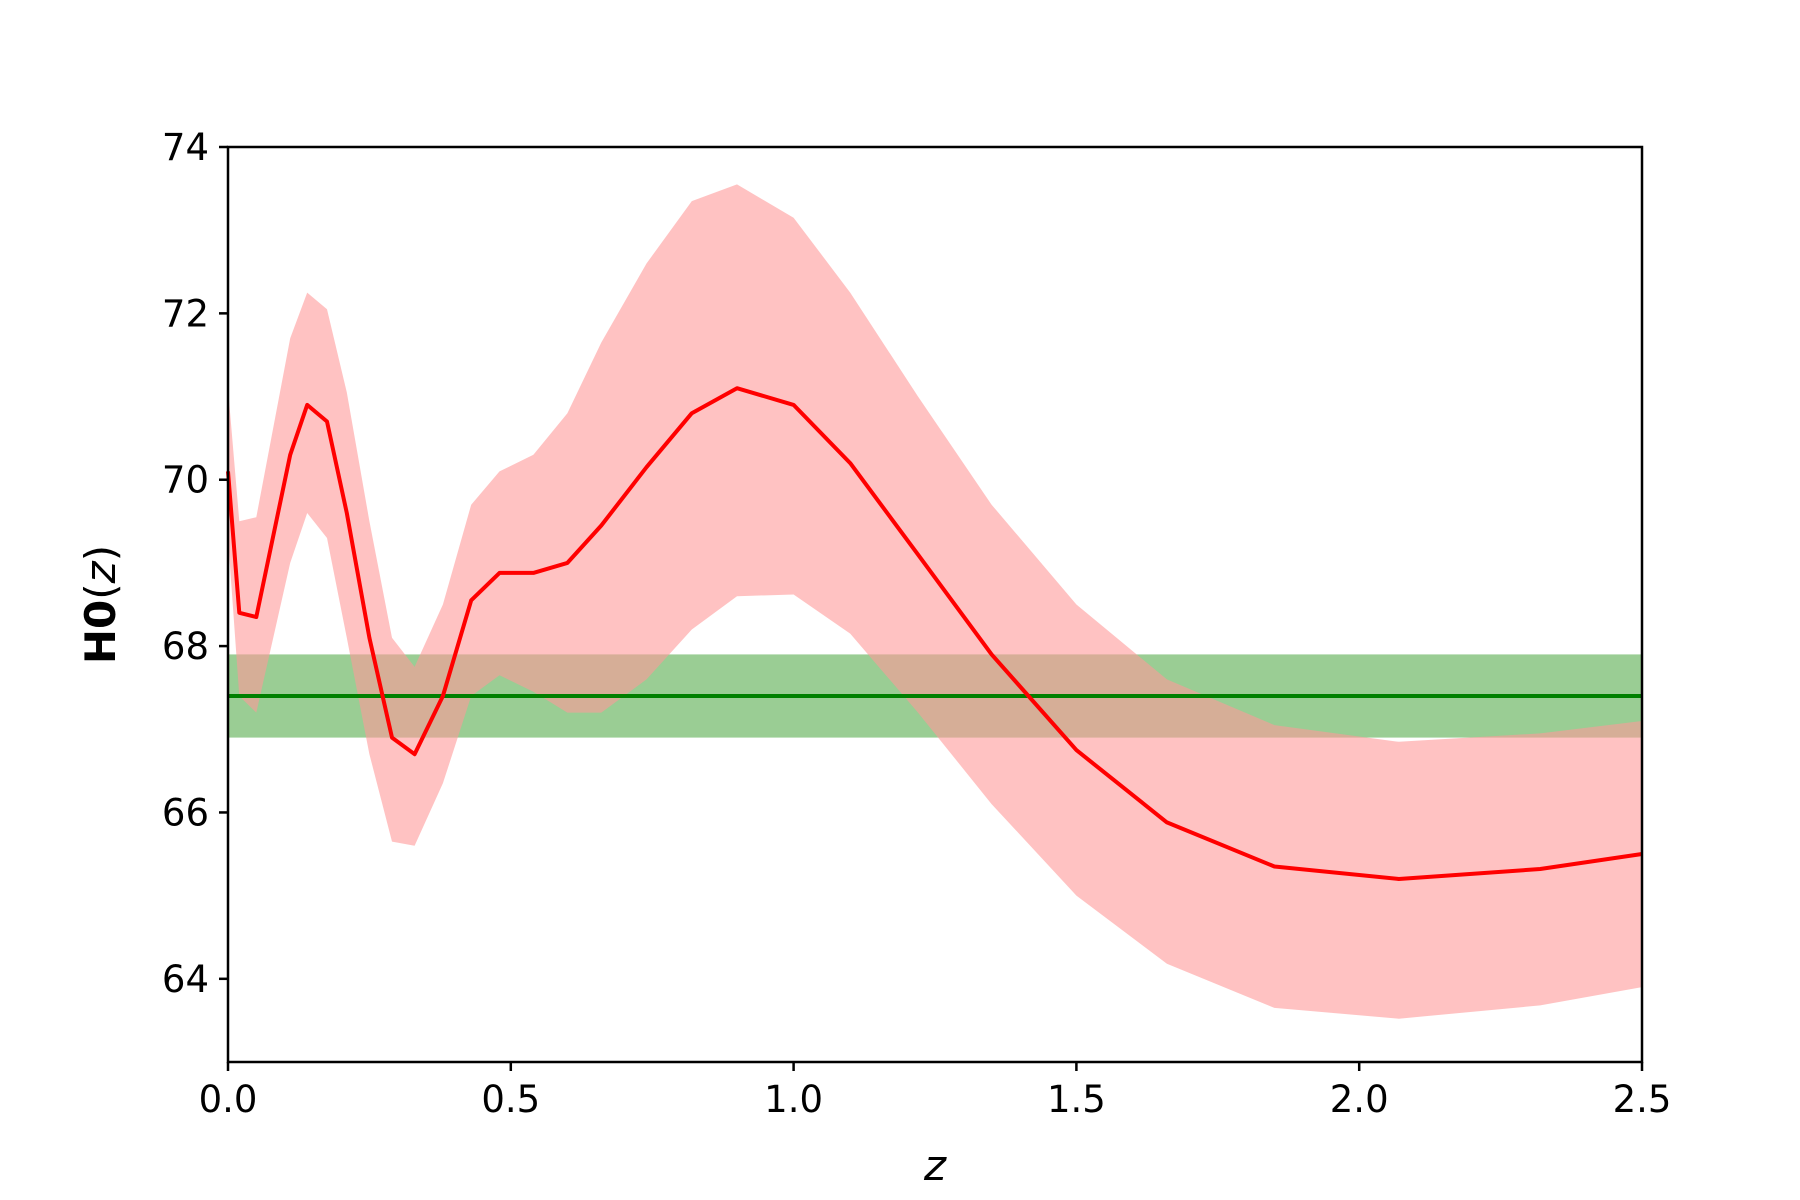 The height and width of the screenshot is (1200, 1800). Describe the element at coordinates (935, 1165) in the screenshot. I see `x-axis-label: z` at that location.